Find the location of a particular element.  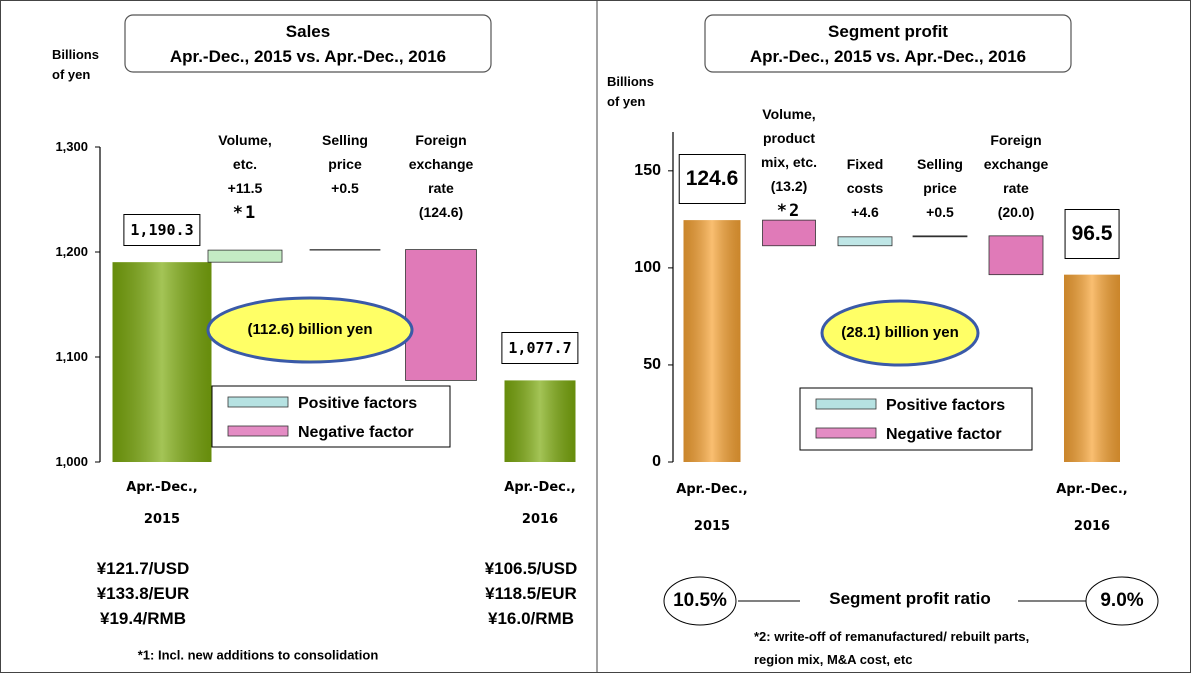

chart-title: Sales is located at coordinates (308, 31).